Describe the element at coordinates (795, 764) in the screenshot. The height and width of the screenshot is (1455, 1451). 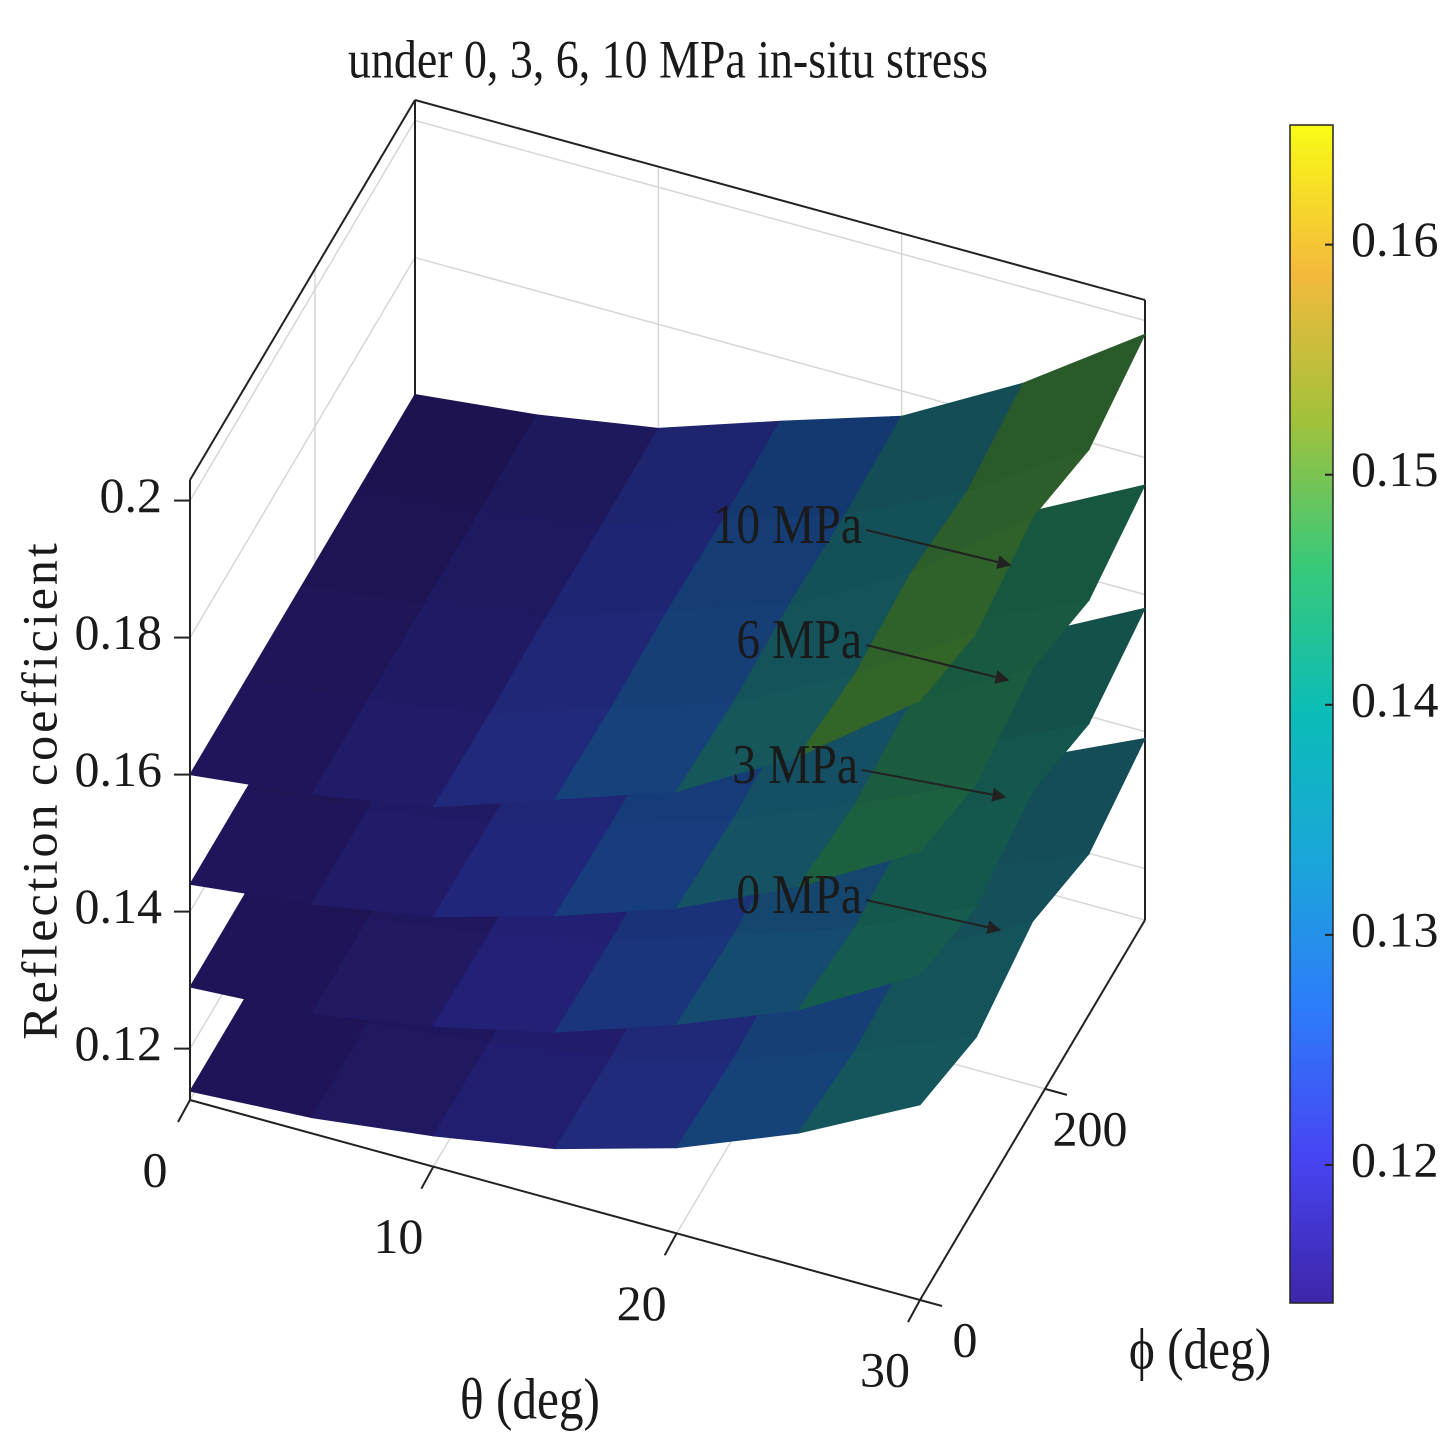
I see `annotation: 3 MPa` at that location.